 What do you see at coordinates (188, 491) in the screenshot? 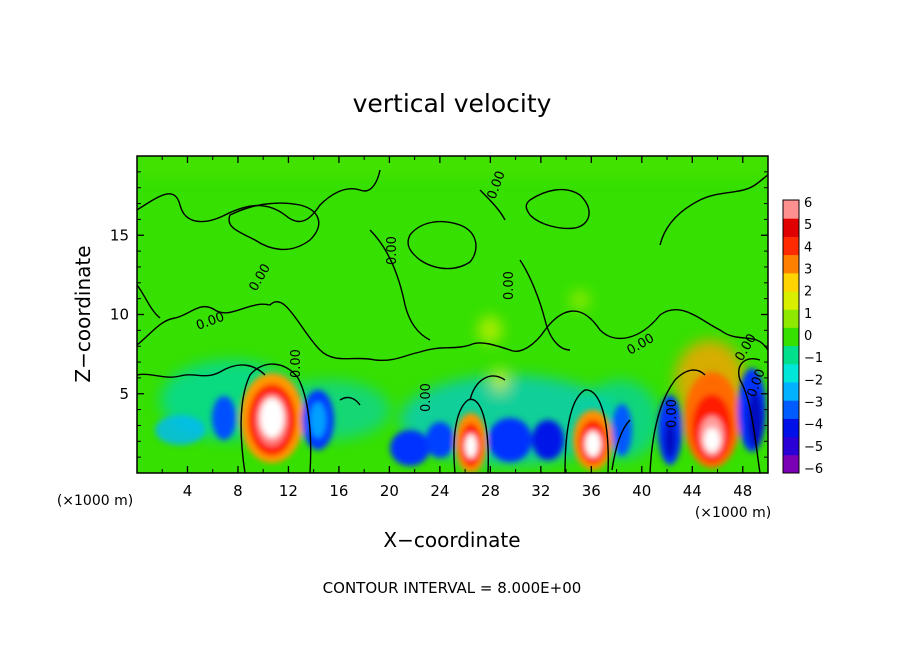
I see `x-tick-label: 4` at bounding box center [188, 491].